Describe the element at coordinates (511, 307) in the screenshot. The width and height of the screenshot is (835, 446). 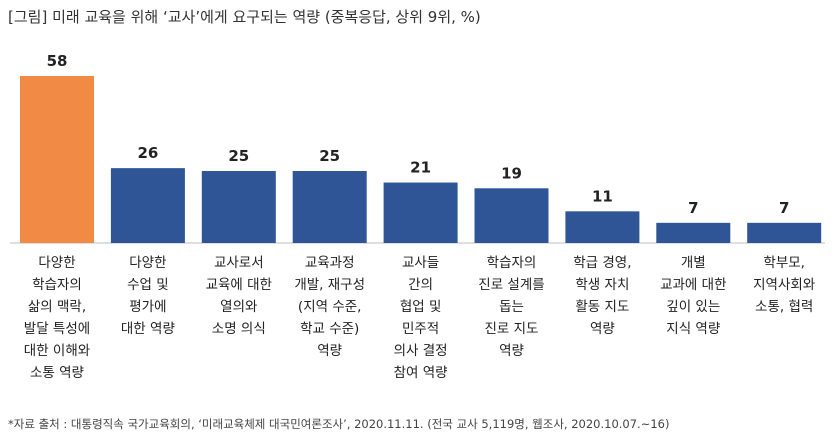
I see `category-label-6: 학습자의 진로 설계를 돕는 진로 지도 역량` at that location.